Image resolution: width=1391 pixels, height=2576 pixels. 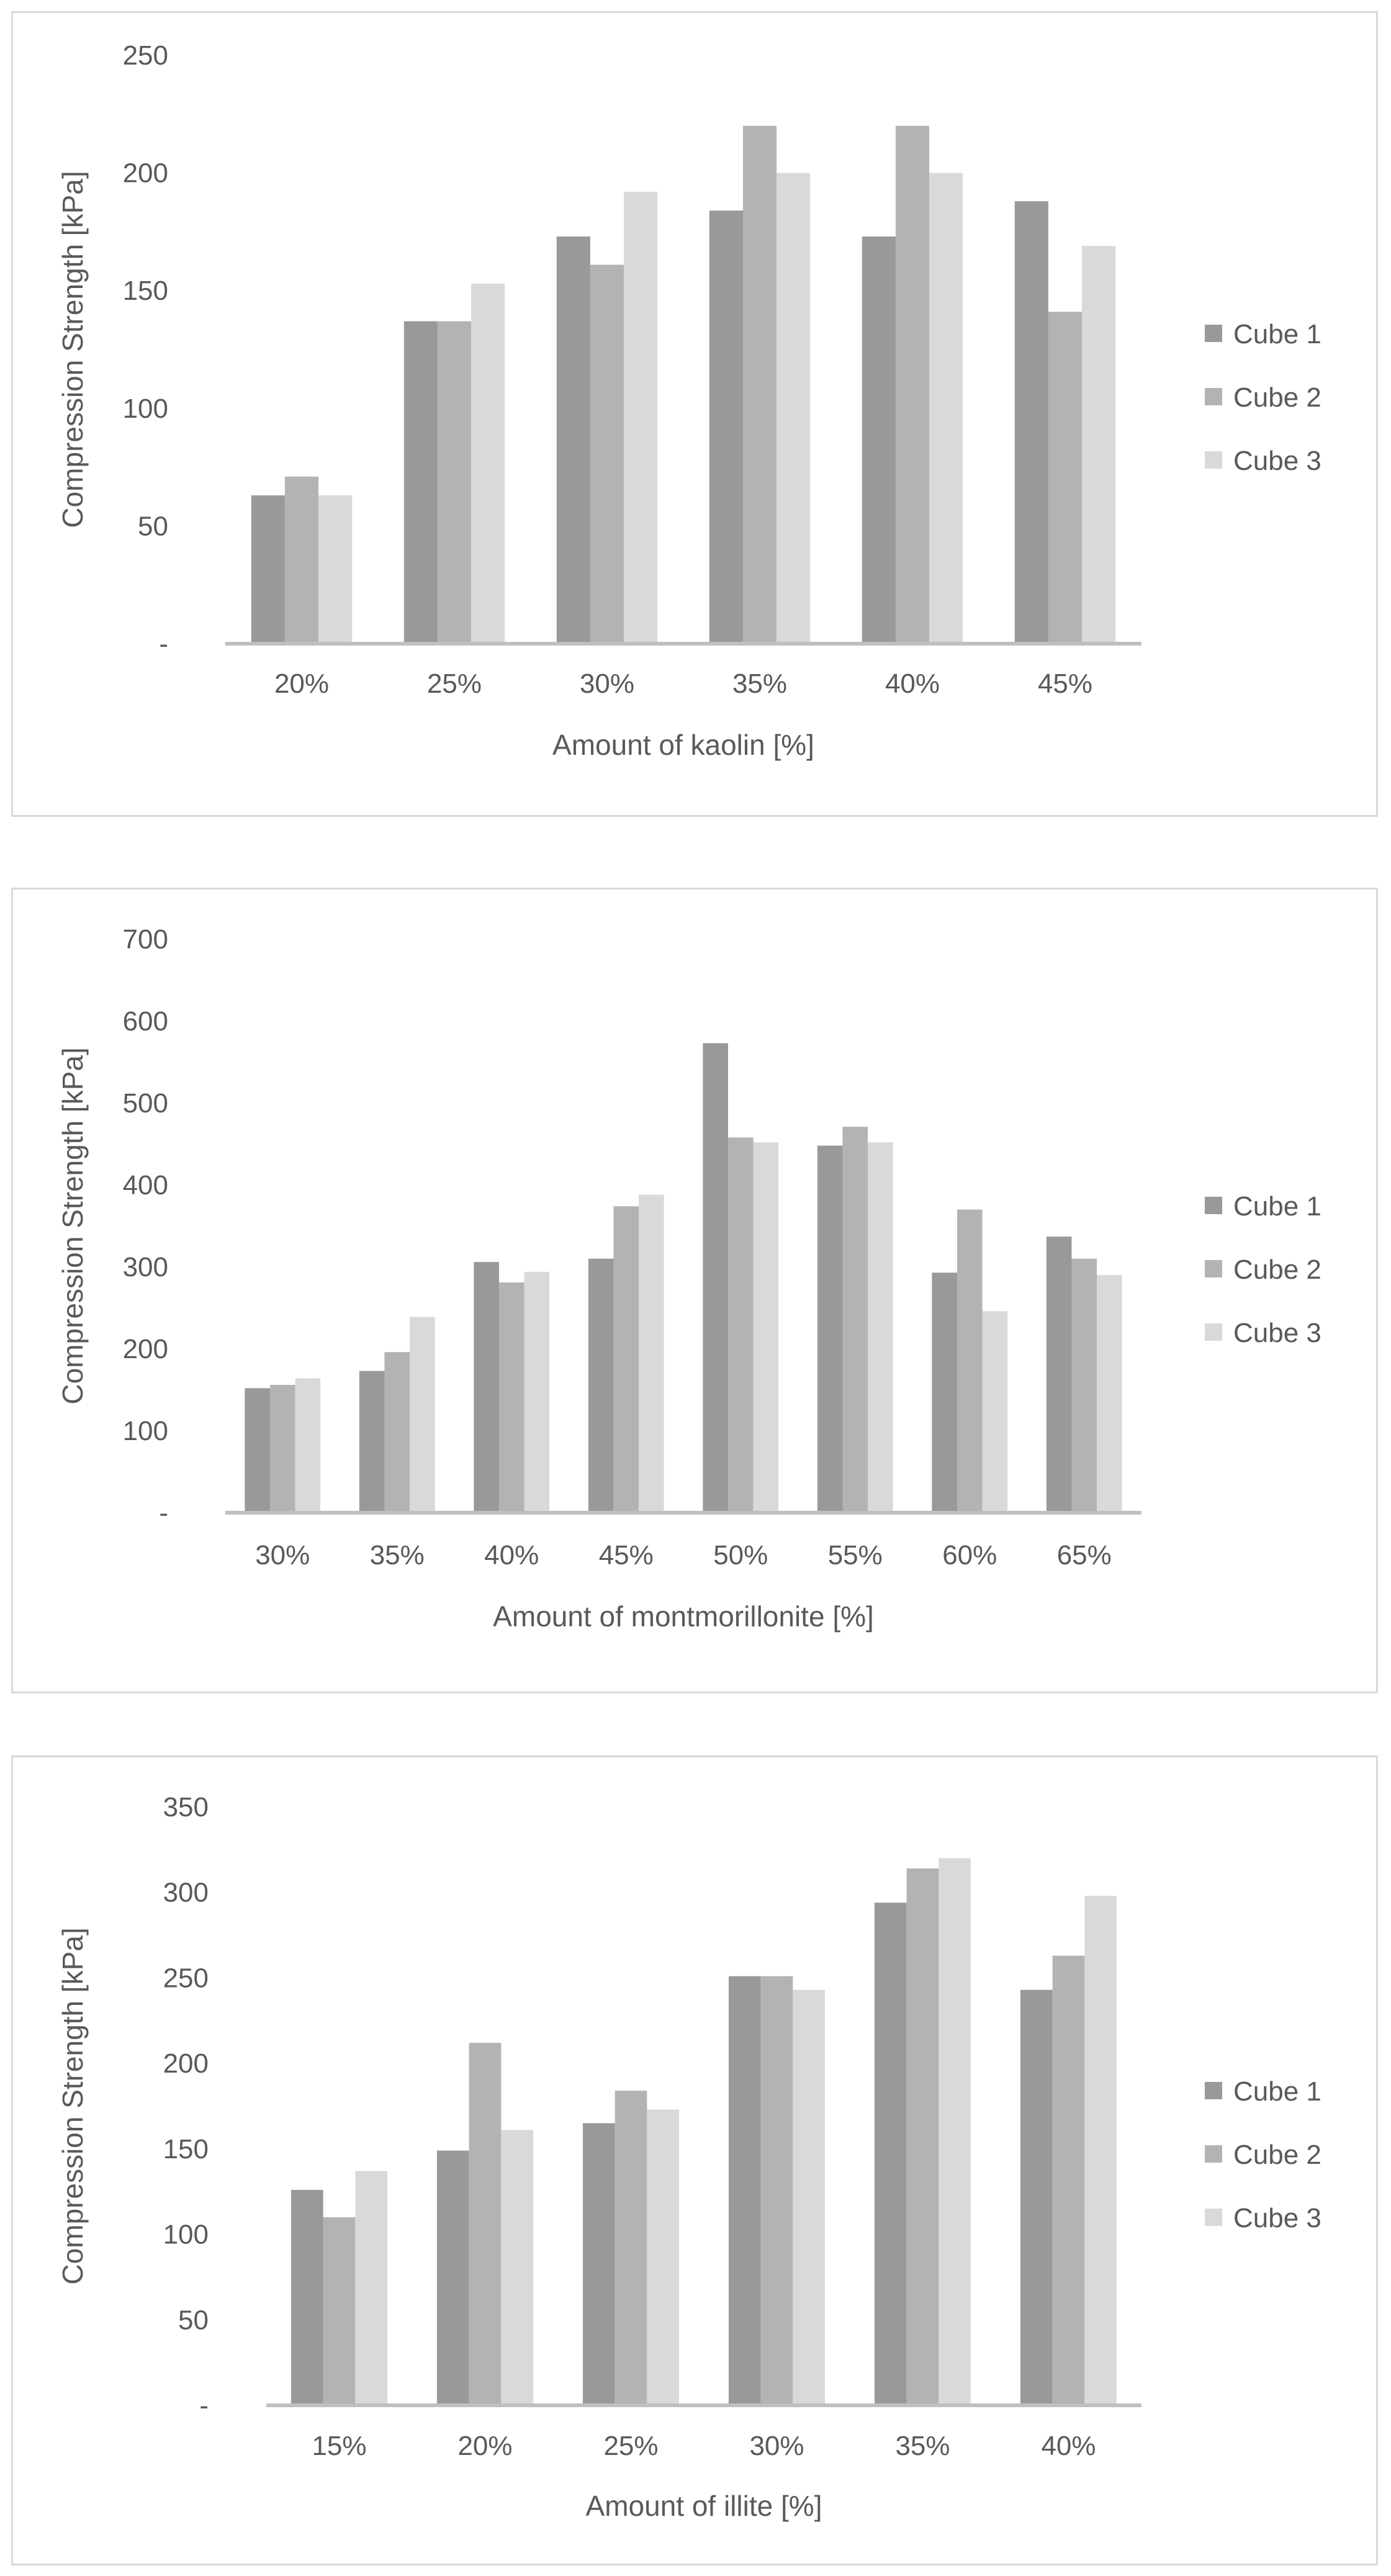 I want to click on bar-cube3-65pct, so click(x=1109, y=1394).